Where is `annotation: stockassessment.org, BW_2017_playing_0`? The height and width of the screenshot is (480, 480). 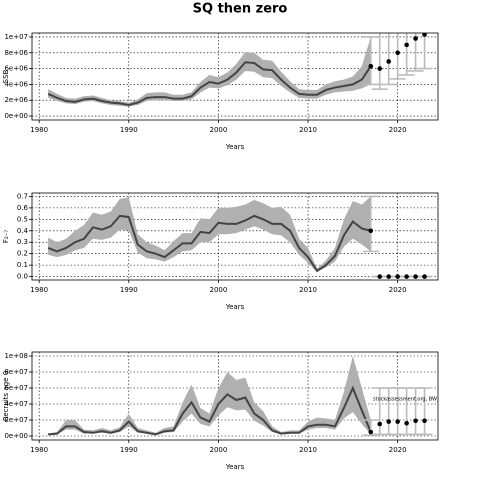
annotation: stockassessment.org, BW_2017_playing_0 is located at coordinates (426, 400).